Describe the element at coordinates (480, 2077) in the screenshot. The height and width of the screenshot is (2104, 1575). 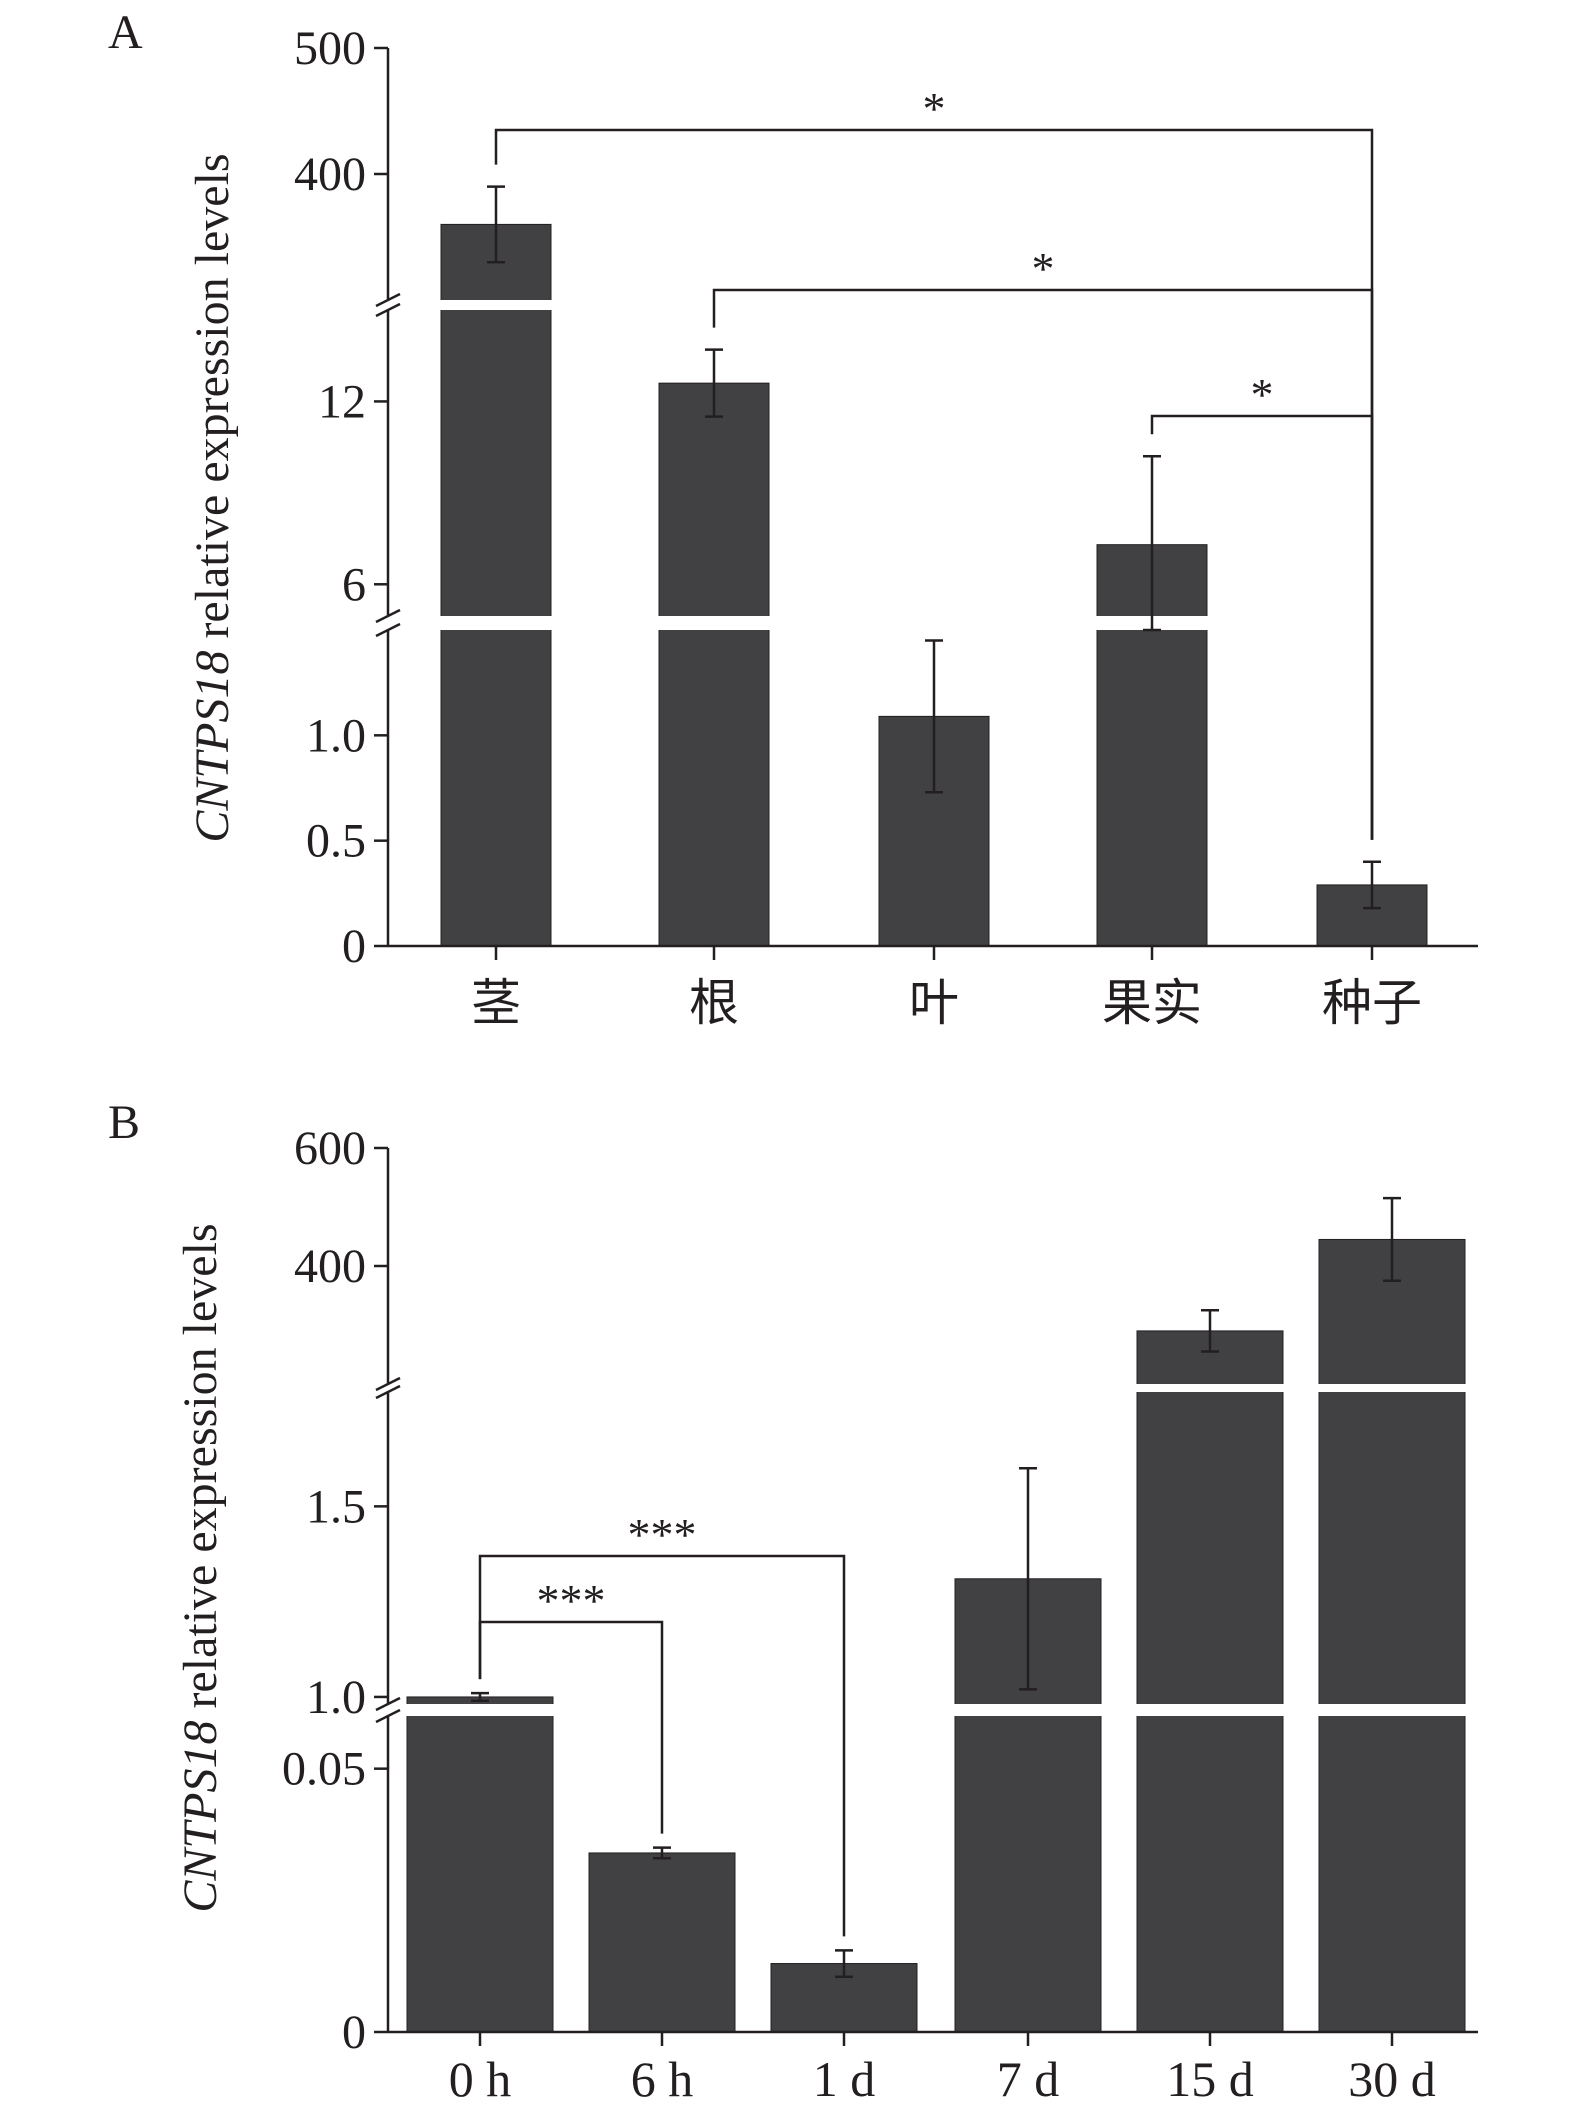
I see `panel-b-x-label-0-h: 0 h` at that location.